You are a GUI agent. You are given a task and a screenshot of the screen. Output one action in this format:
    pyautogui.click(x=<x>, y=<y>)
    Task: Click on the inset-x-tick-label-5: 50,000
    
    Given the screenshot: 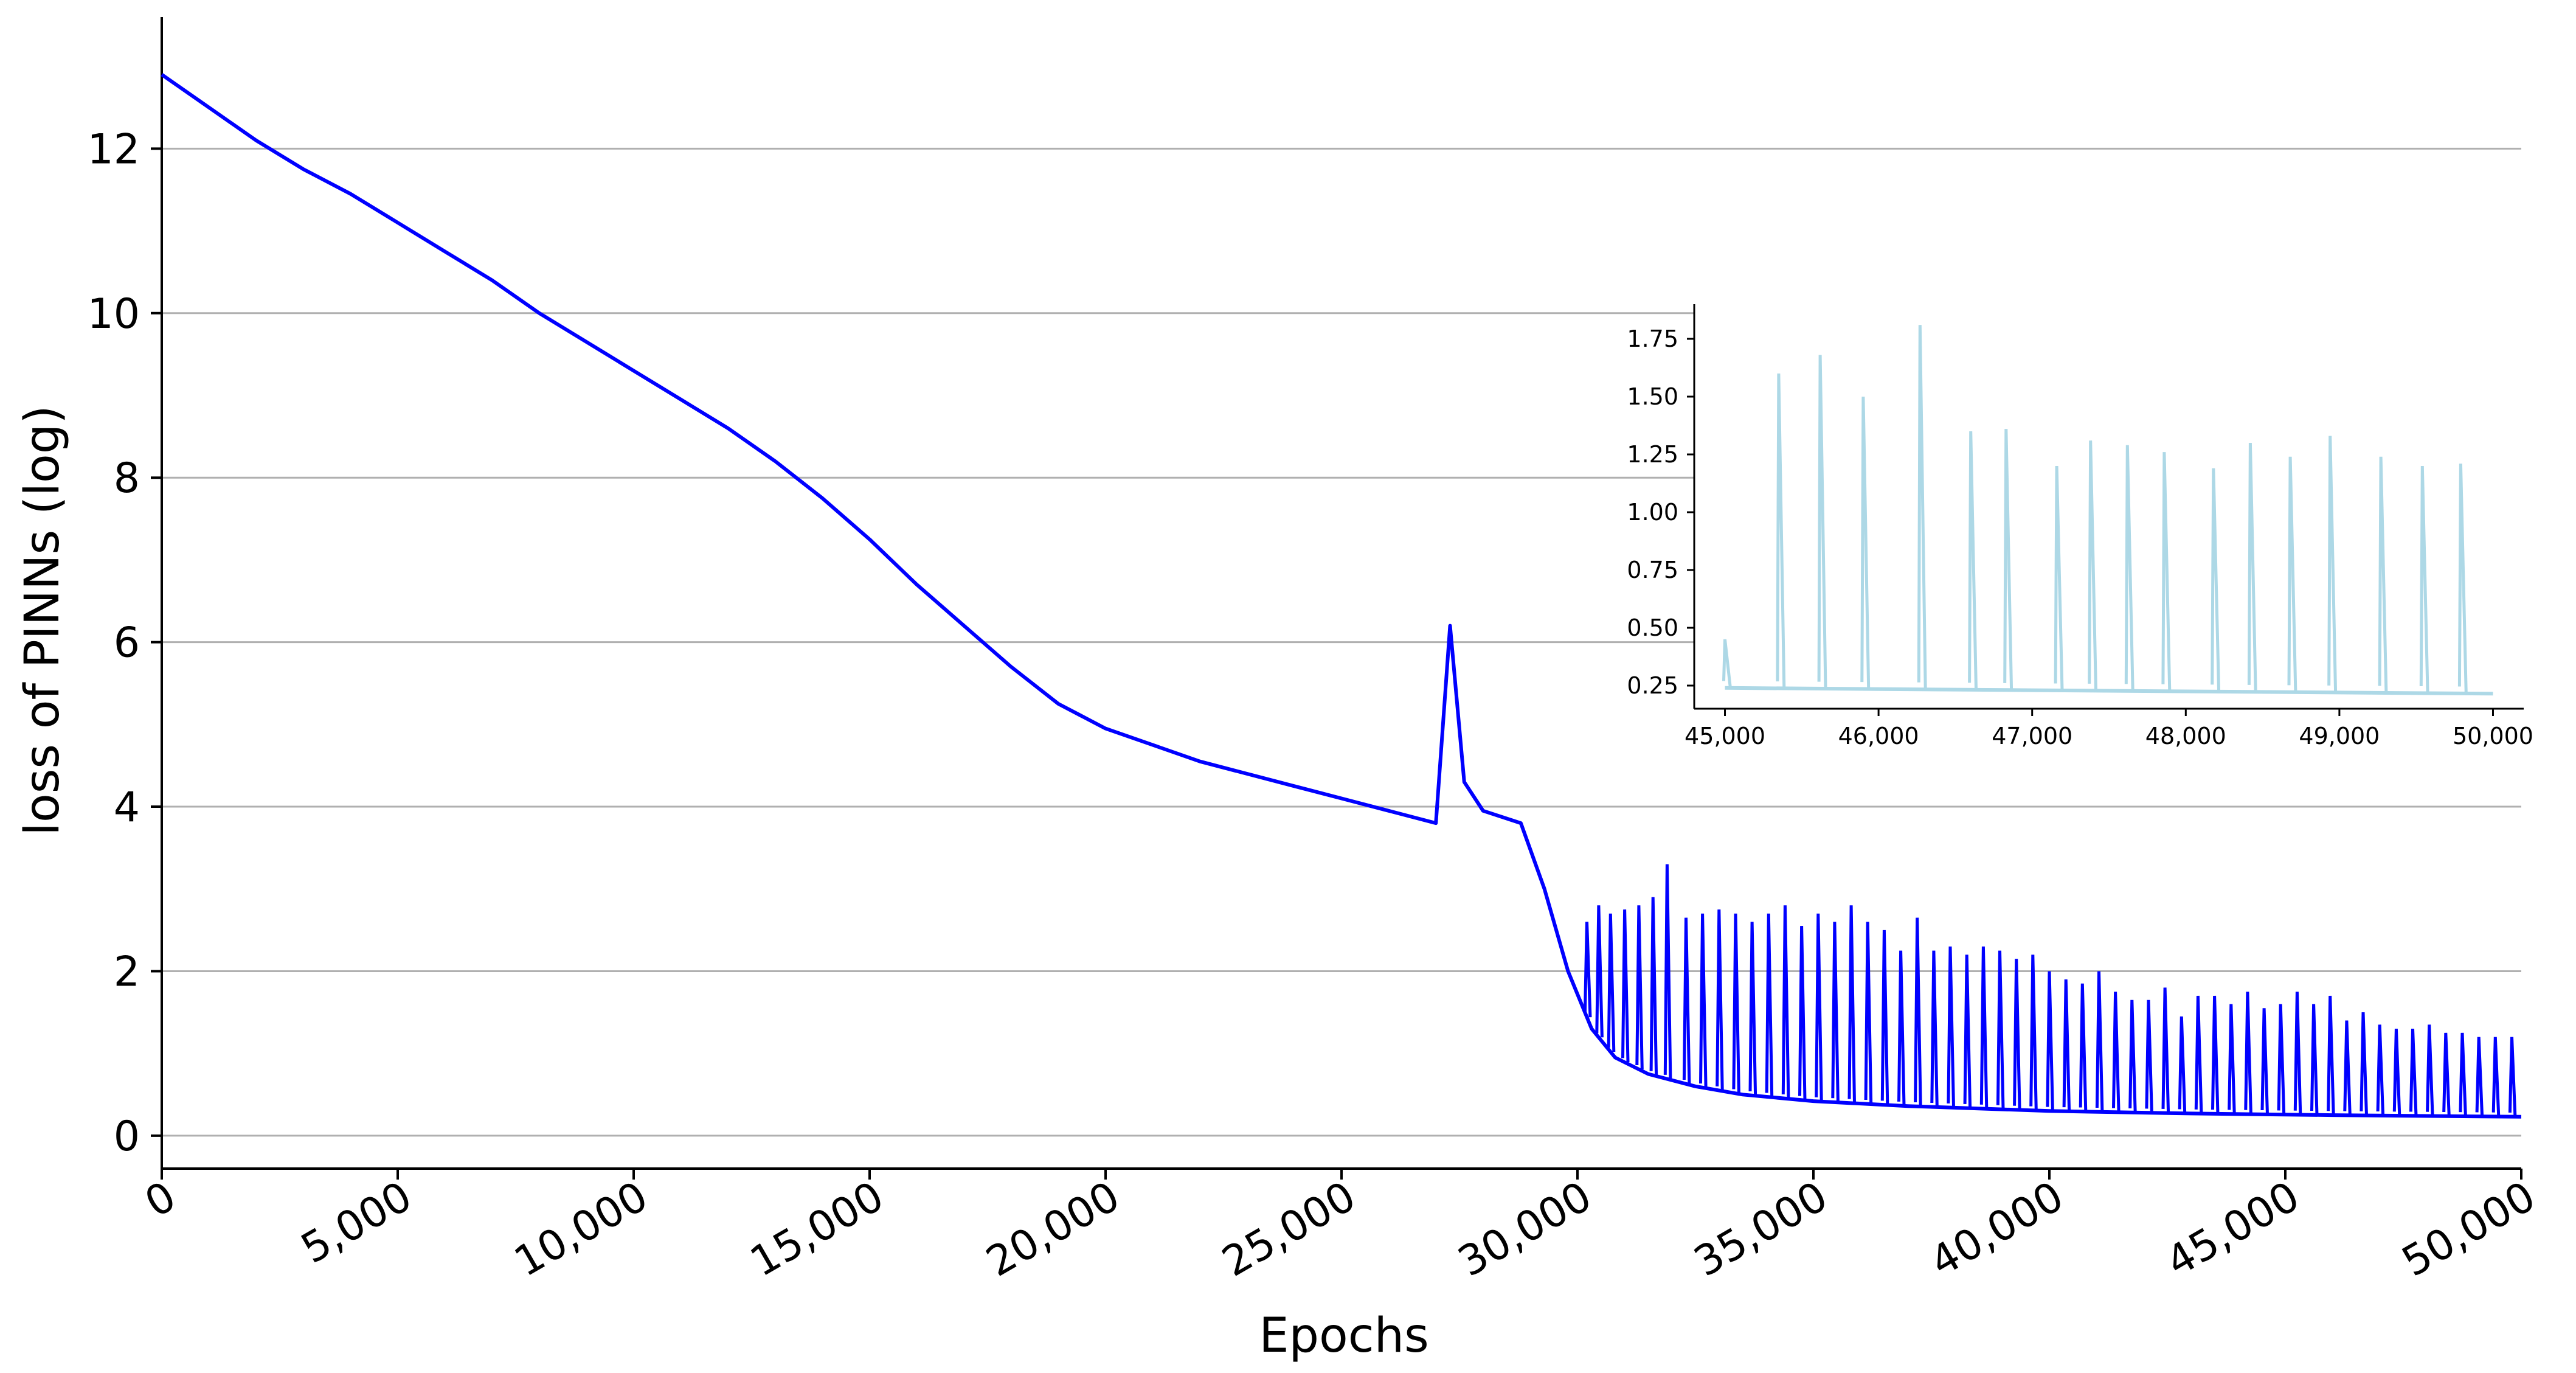 What is the action you would take?
    pyautogui.click(x=2493, y=736)
    